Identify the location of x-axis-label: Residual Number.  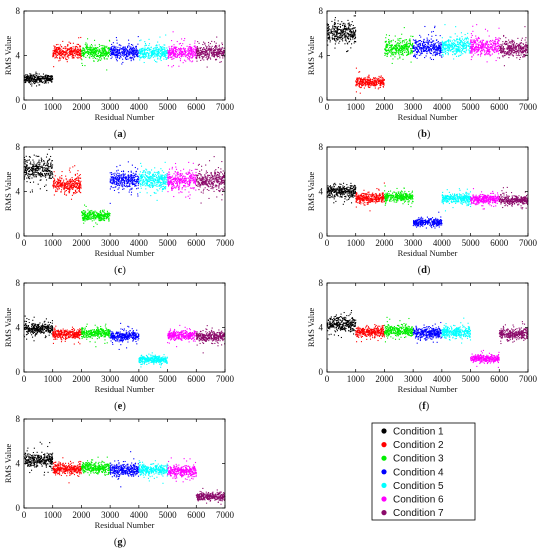
(428, 117).